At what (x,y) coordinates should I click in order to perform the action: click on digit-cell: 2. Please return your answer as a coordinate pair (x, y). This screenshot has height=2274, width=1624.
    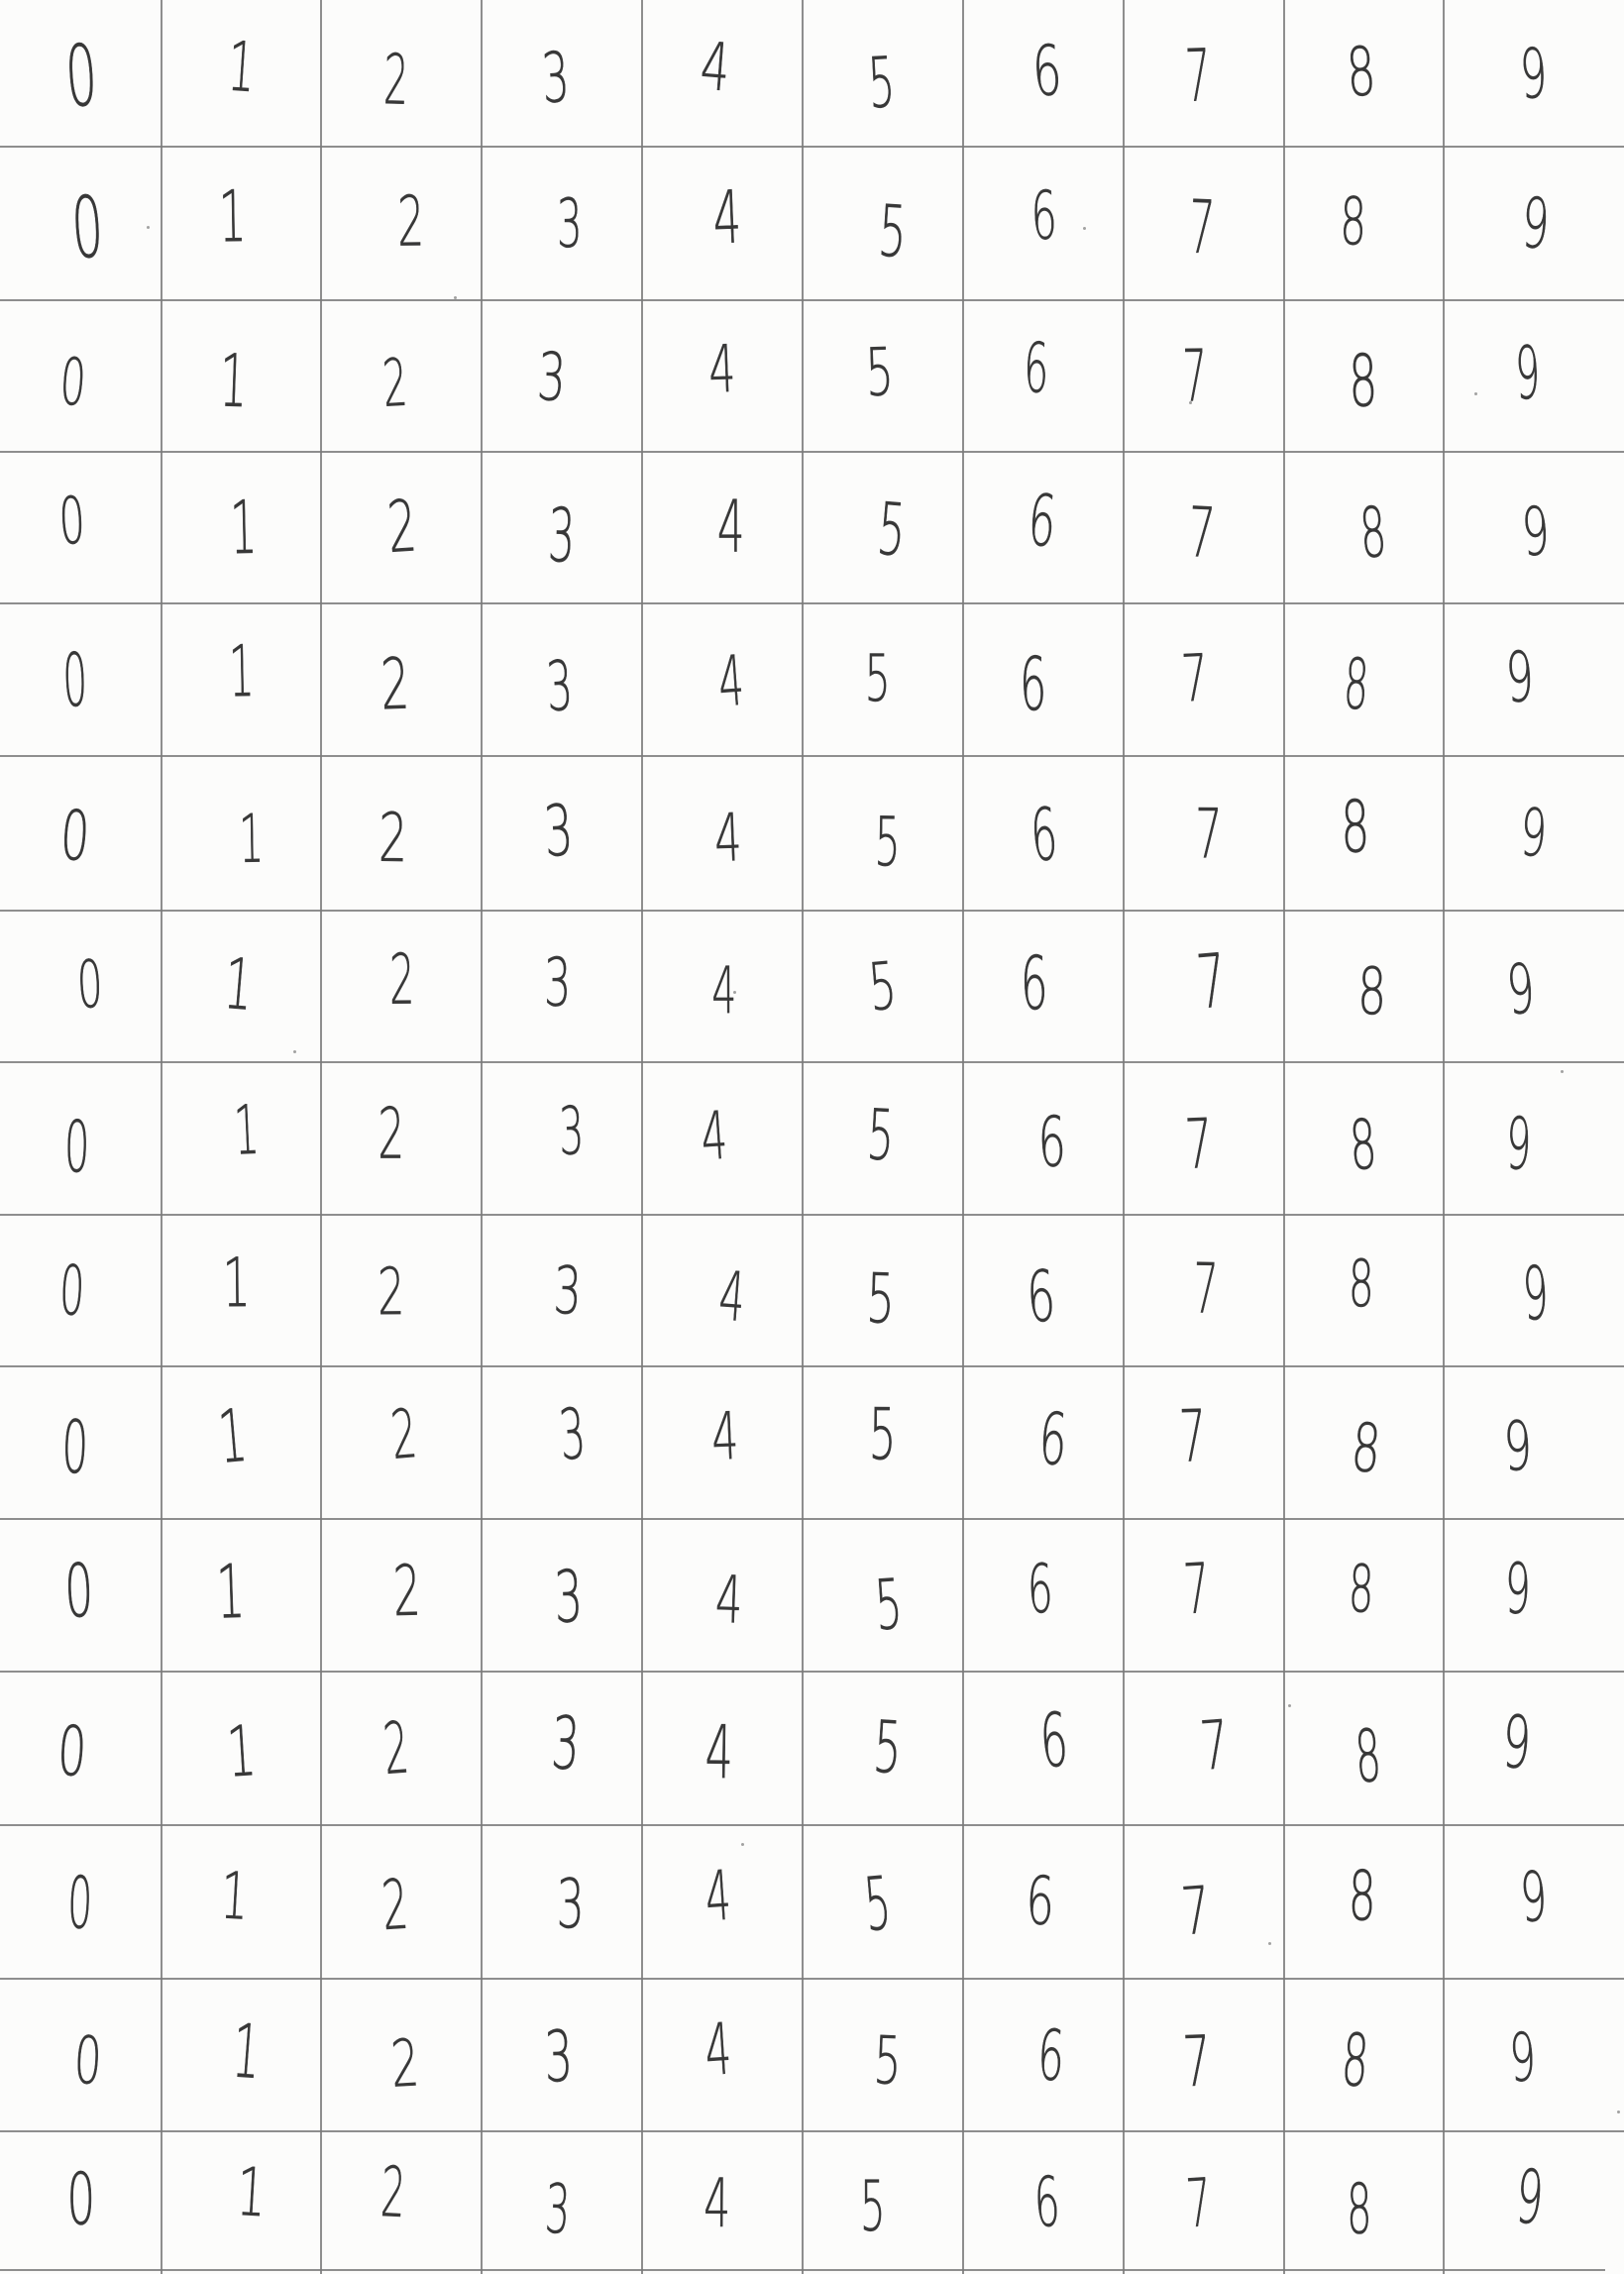
    Looking at the image, I should click on (400, 1289).